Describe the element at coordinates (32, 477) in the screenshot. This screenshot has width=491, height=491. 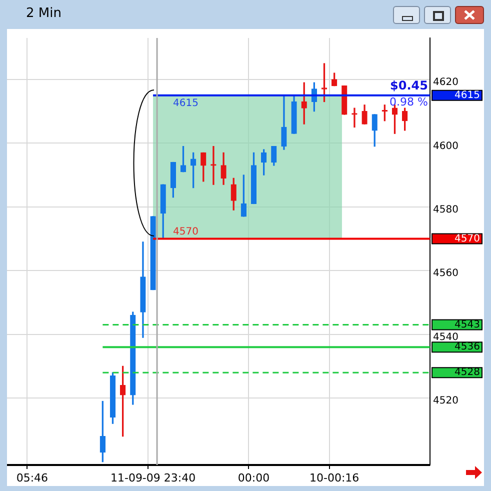
I see `x-tick-label: 05:46` at that location.